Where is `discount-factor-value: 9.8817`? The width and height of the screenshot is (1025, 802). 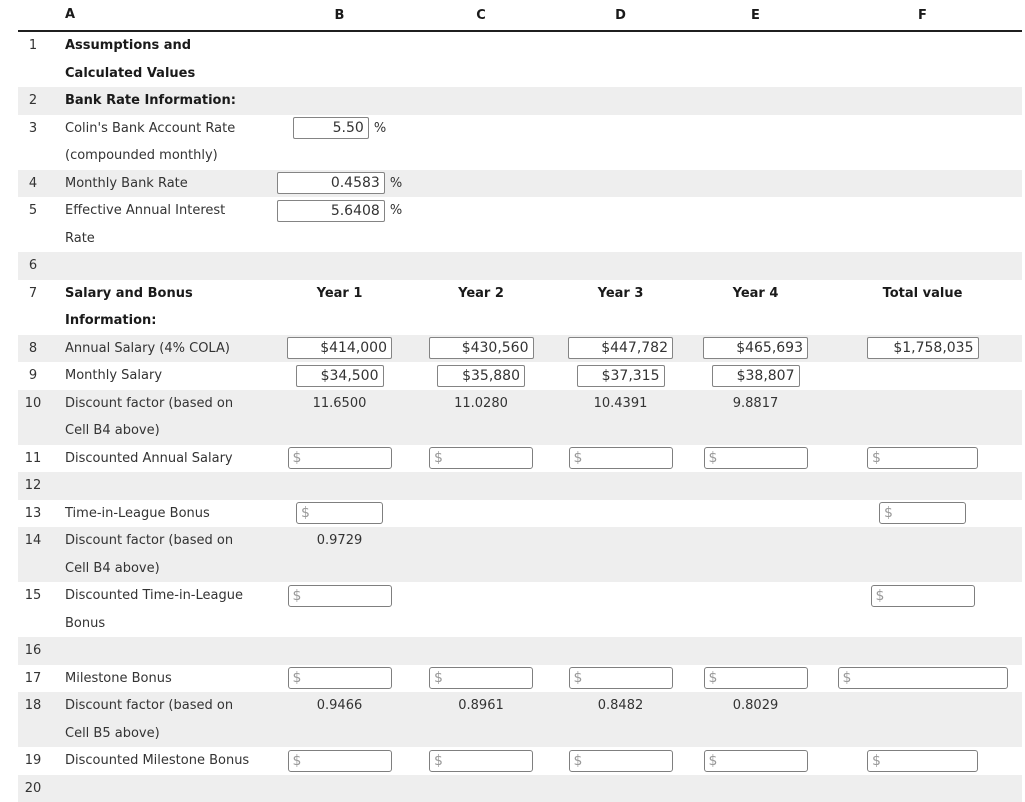
discount-factor-value: 9.8817 is located at coordinates (755, 404).